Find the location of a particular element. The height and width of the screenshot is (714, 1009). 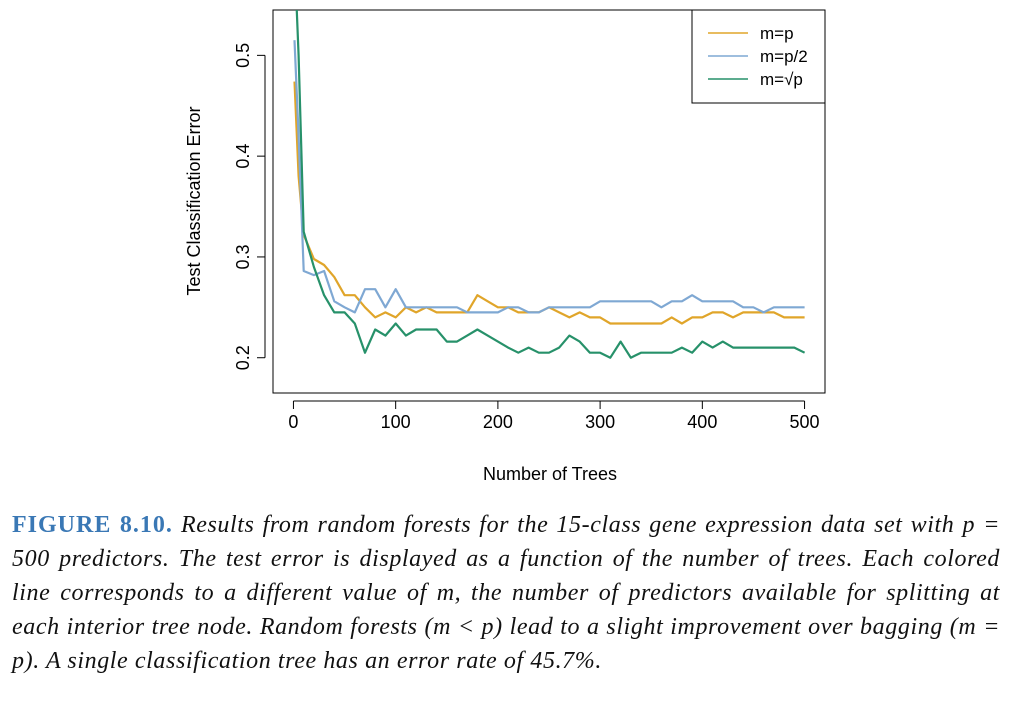

x-axis-label: Number of Trees is located at coordinates (550, 474).